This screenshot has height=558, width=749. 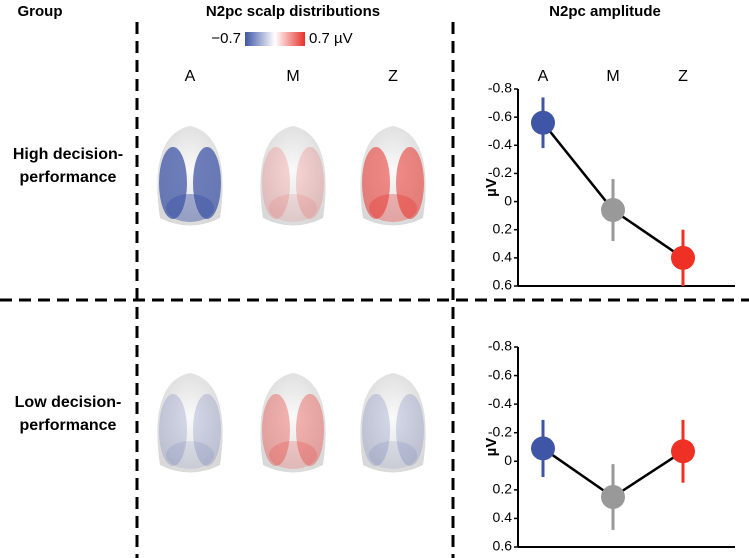 What do you see at coordinates (331, 38) in the screenshot?
I see `colorbar-label: 0.7 µV` at bounding box center [331, 38].